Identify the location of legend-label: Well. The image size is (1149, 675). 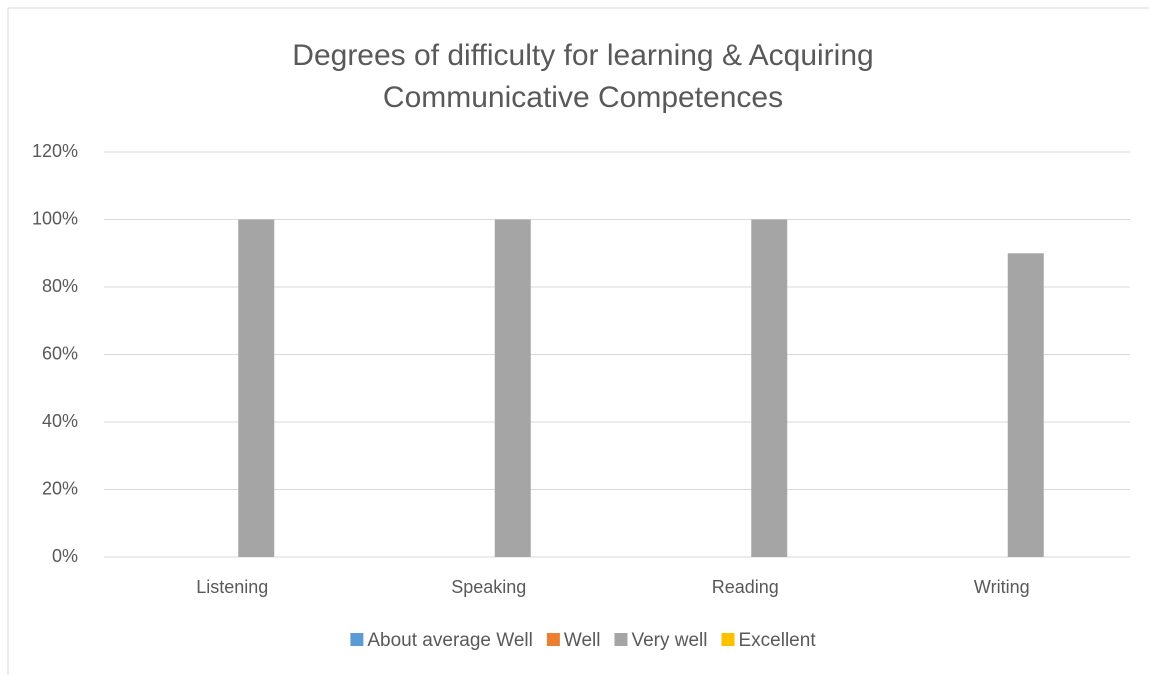
(582, 640).